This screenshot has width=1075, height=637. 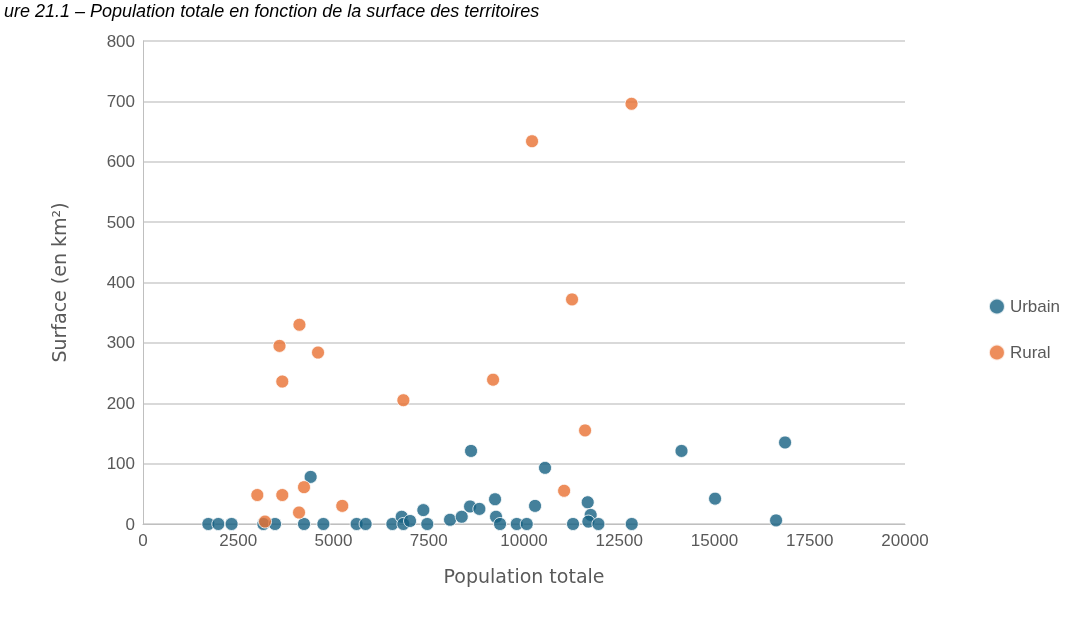 I want to click on y-tick-label: 200, so click(x=120, y=403).